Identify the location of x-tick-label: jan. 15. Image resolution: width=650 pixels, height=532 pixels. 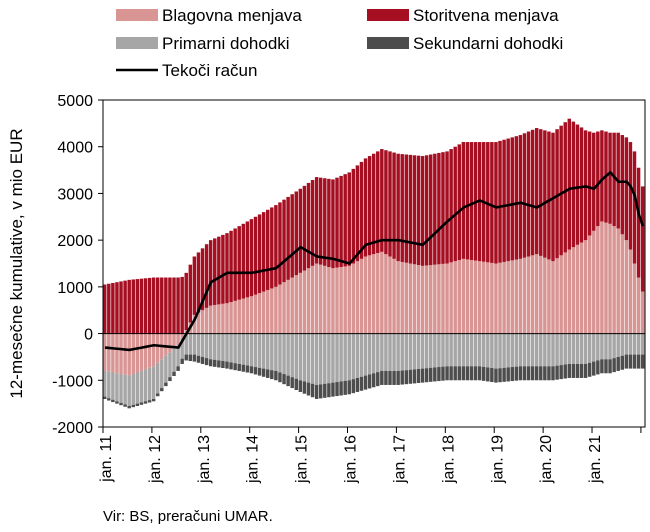
(302, 459).